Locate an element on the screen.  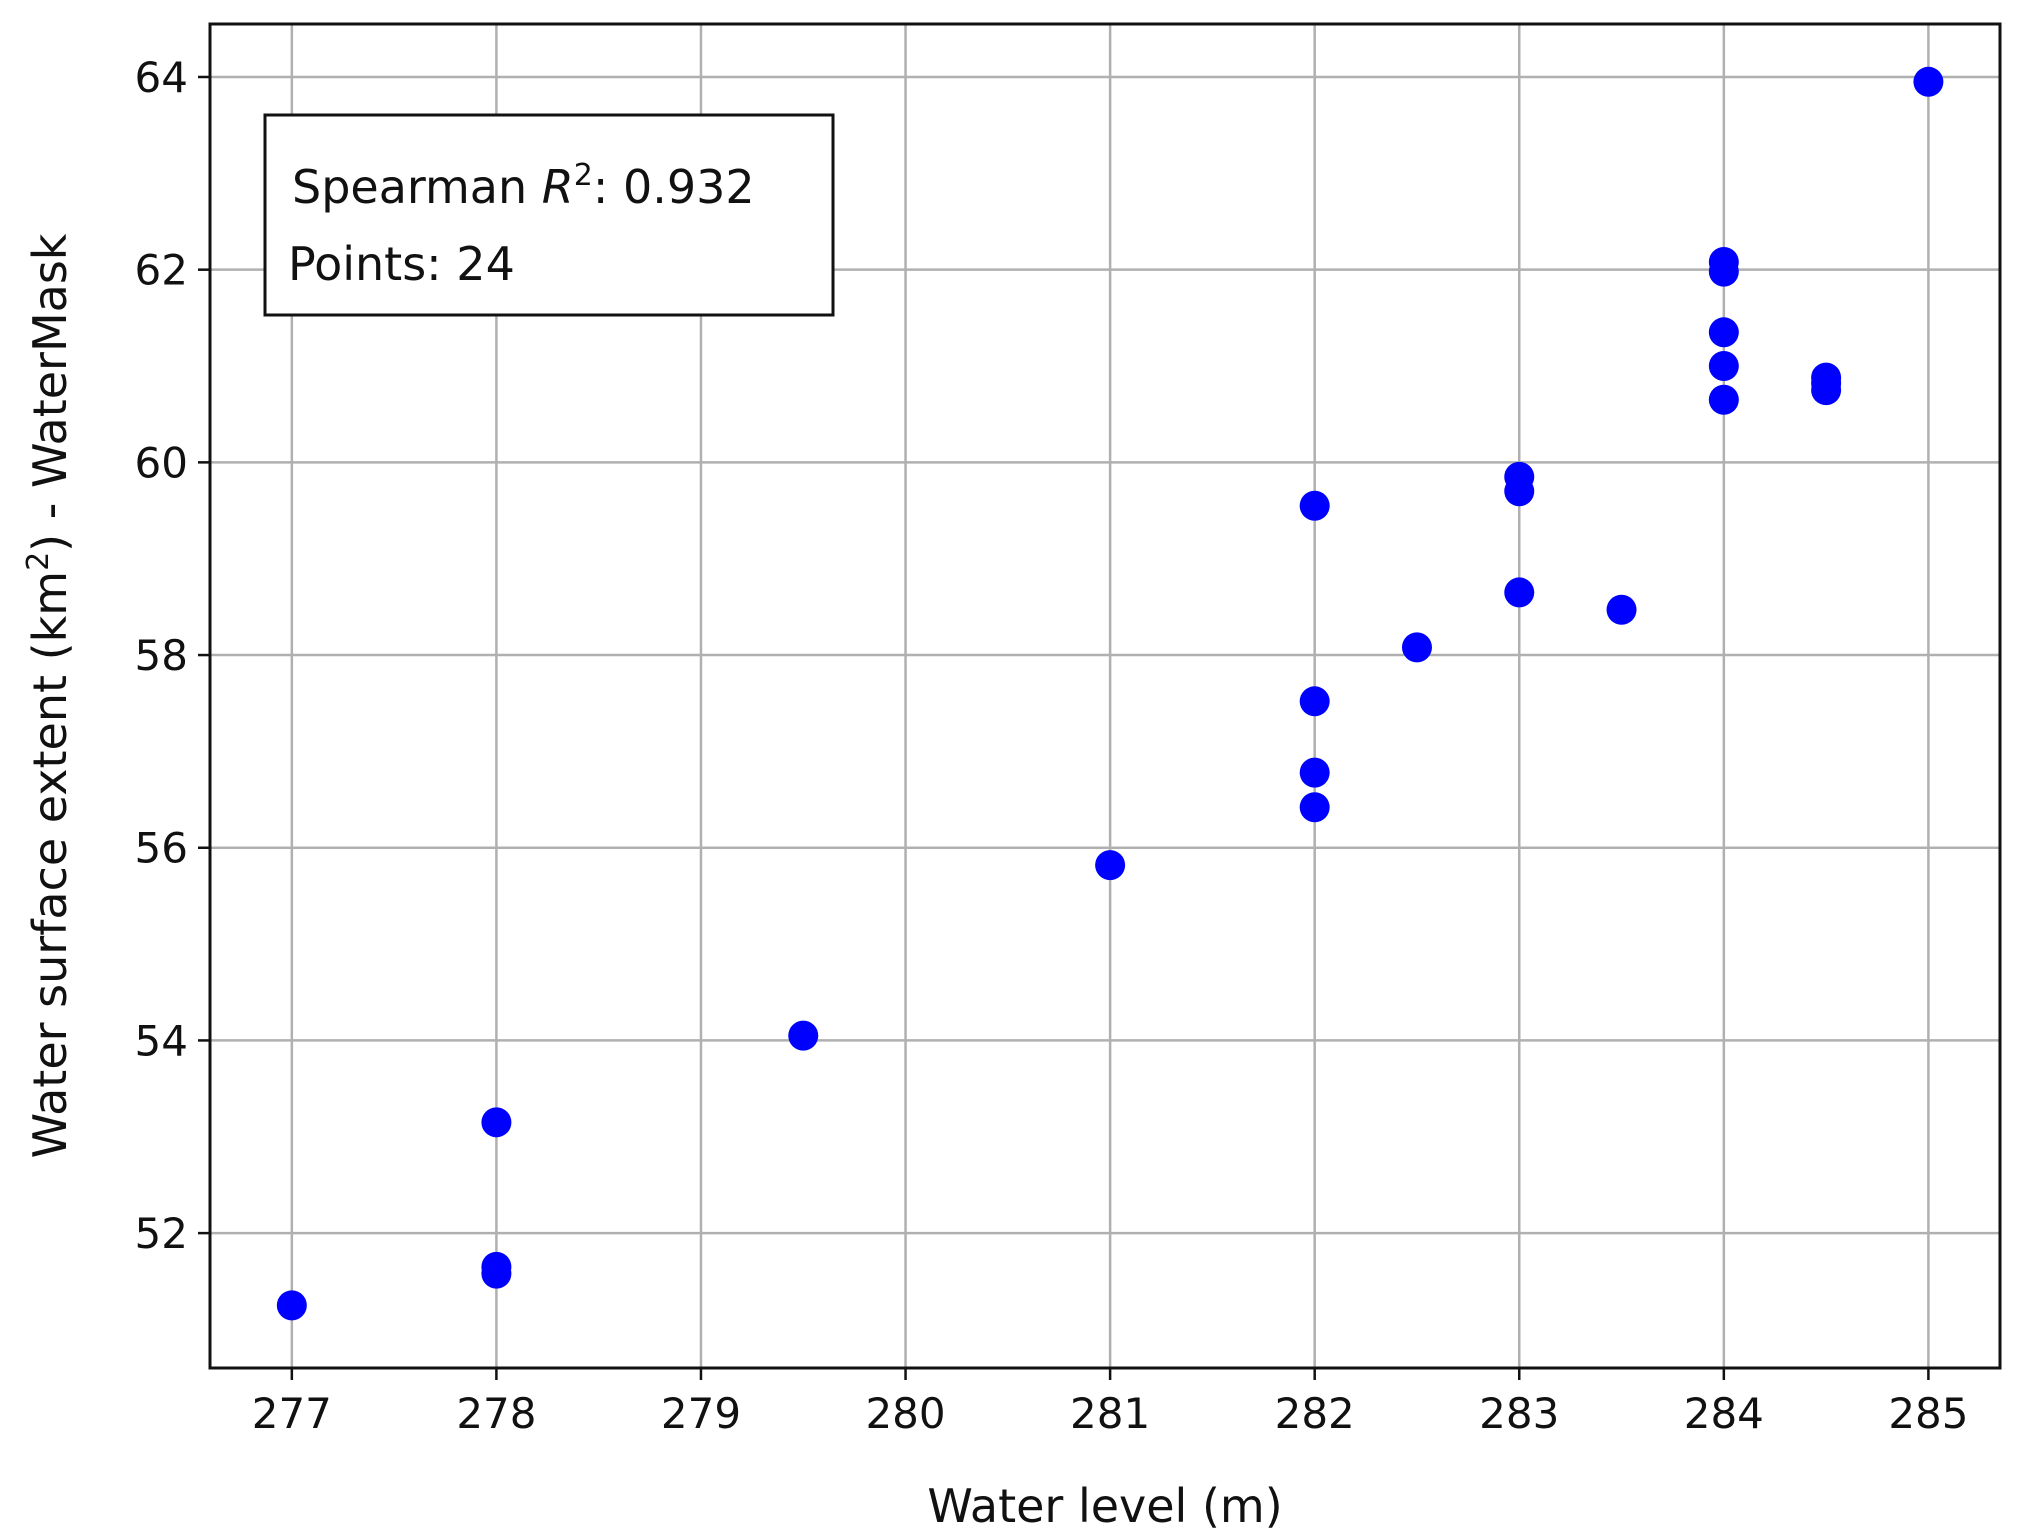
spearman-prefix: Spearman is located at coordinates (417, 187).